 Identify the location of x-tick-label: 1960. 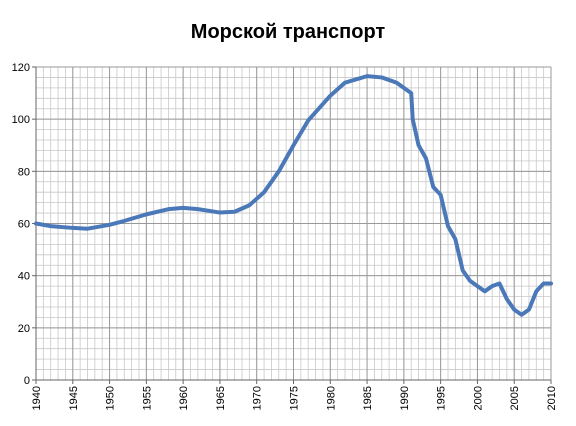
(184, 398).